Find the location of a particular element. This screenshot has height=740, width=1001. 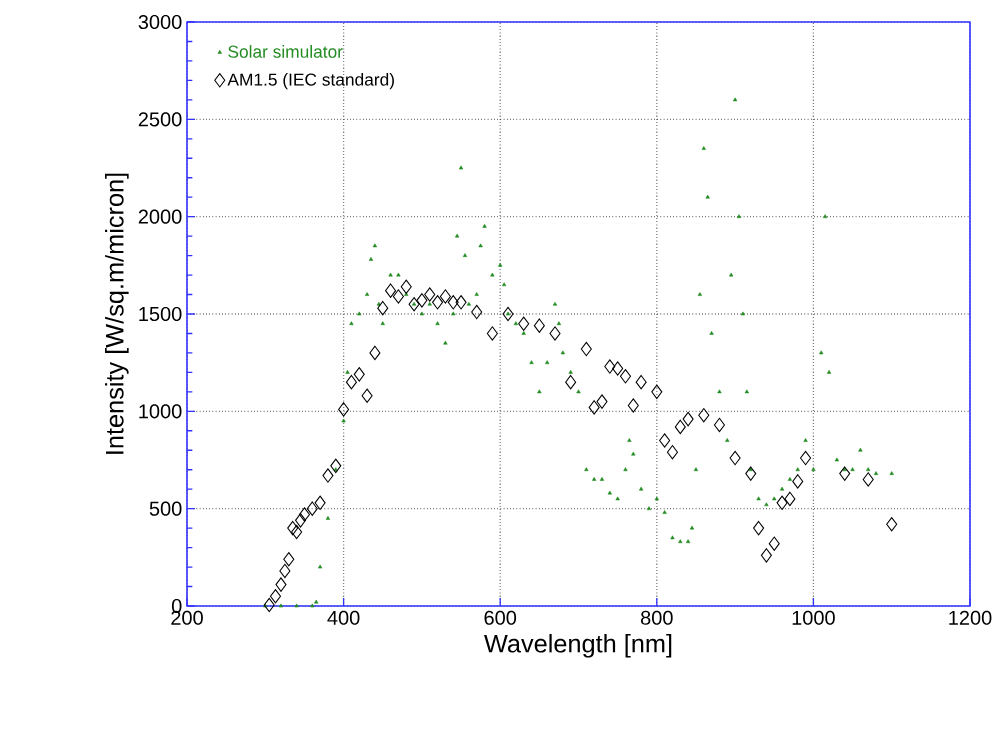

x-axis-title: Wavelength [nm] is located at coordinates (578, 646).